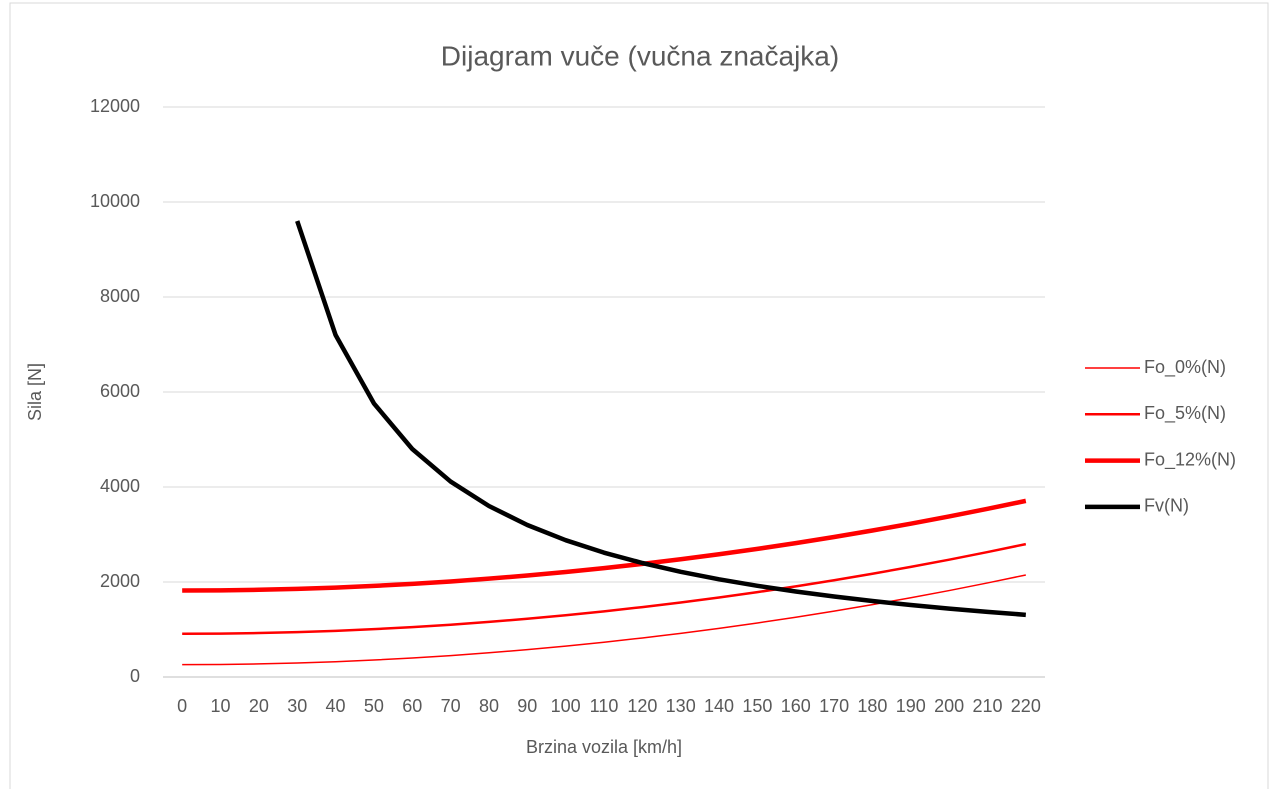 The width and height of the screenshot is (1280, 789). I want to click on legend-label: Fv(N), so click(1166, 506).